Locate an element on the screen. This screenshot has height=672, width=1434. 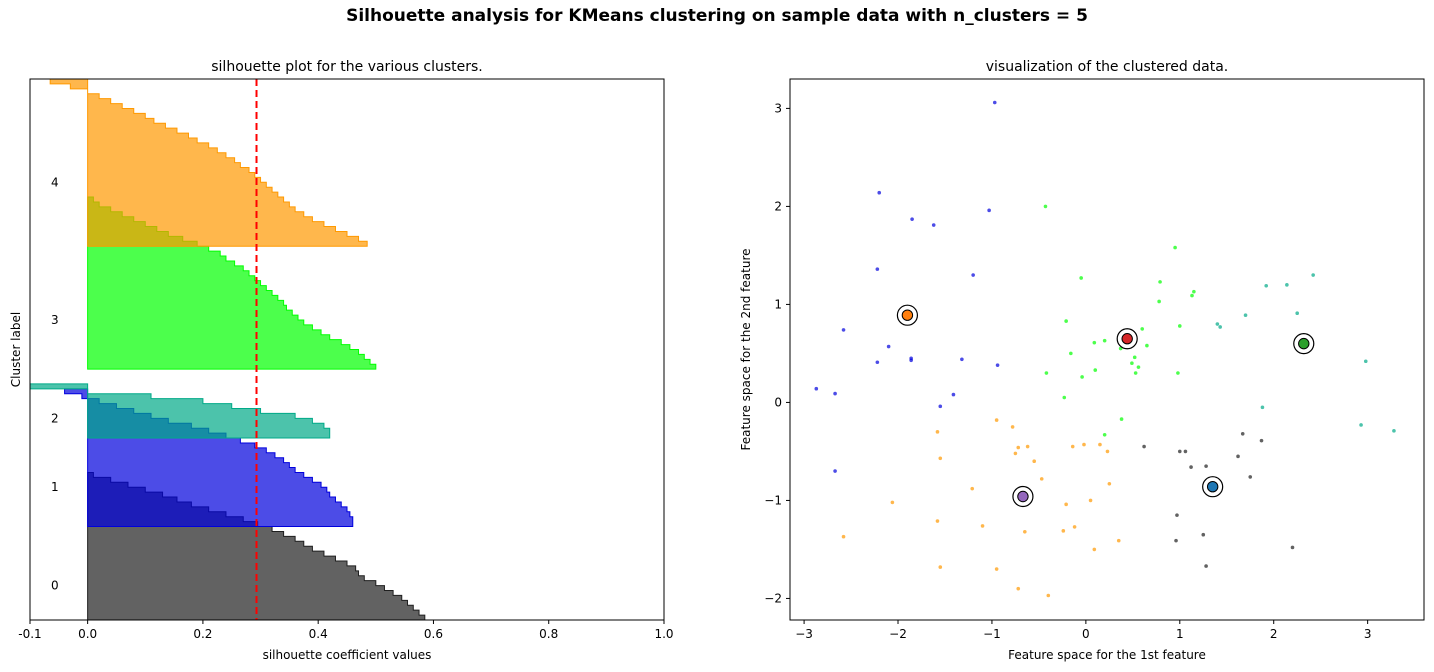
scatter-ytick-label: 0 is located at coordinates (778, 402).